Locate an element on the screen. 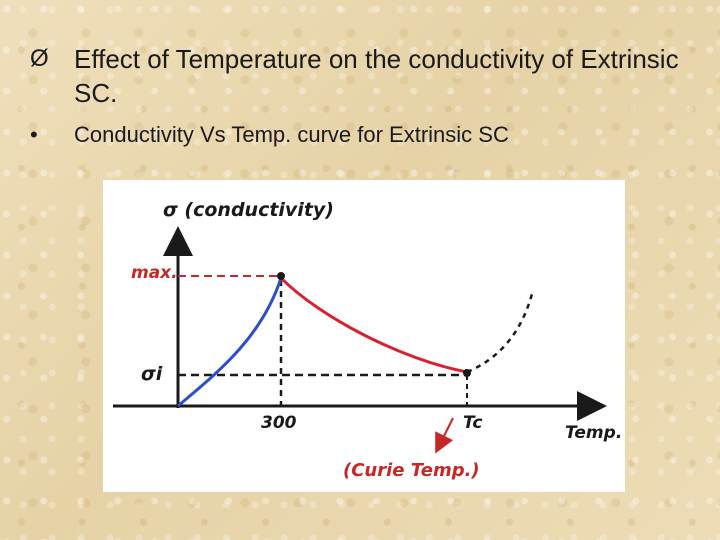  max-label: max. is located at coordinates (154, 273).